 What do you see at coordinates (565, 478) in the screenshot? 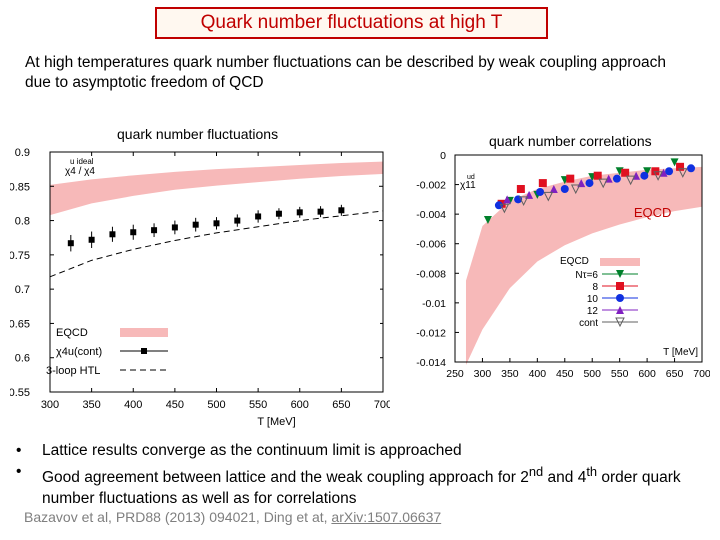
I see `bullet-text: and 4` at bounding box center [565, 478].